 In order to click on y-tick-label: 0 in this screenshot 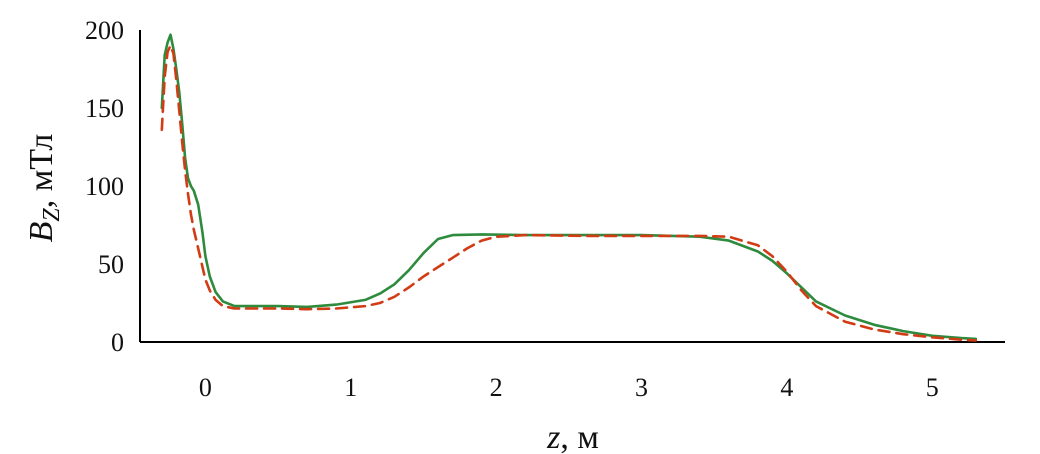, I will do `click(117, 342)`.